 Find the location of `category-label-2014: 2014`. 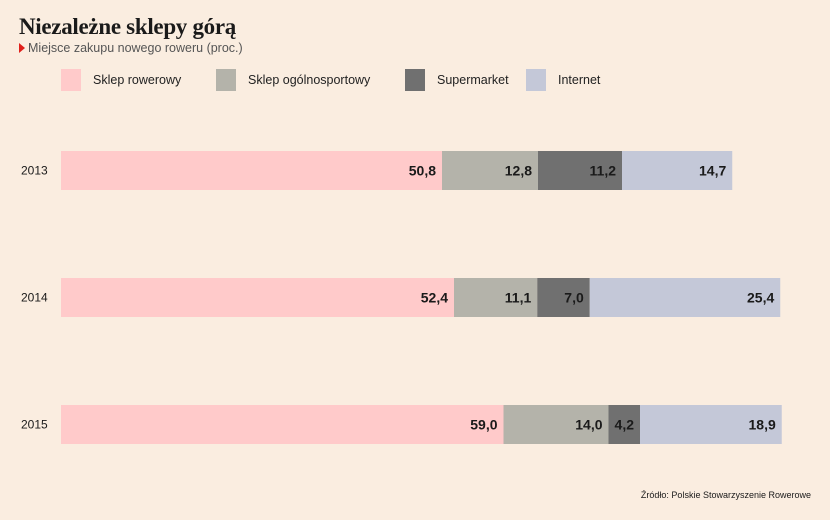

category-label-2014: 2014 is located at coordinates (34, 298).